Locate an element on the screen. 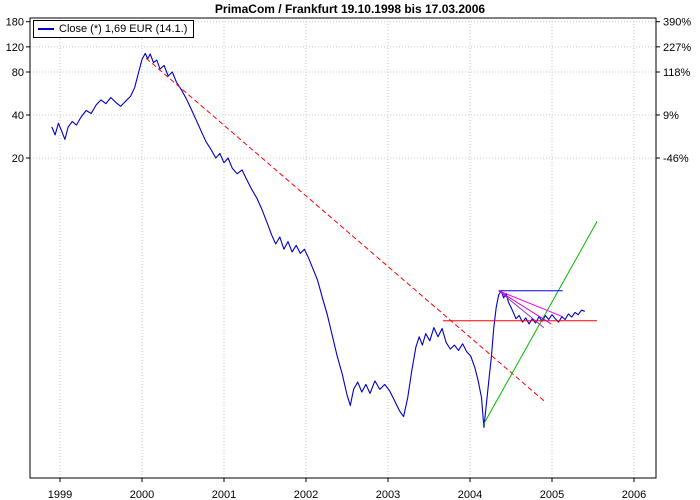  legend: Close (*) 1,69 EUR (14.1.) is located at coordinates (114, 29).